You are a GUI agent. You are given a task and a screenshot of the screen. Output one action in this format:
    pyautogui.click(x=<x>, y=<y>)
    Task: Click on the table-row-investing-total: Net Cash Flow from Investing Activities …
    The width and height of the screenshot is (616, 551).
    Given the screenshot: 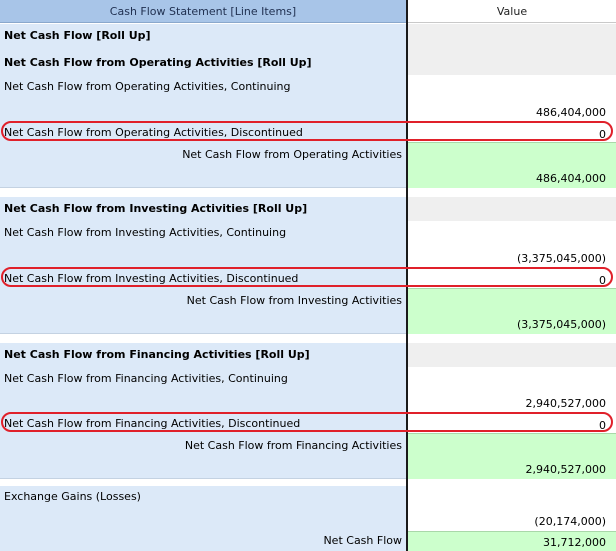 What is the action you would take?
    pyautogui.click(x=308, y=311)
    